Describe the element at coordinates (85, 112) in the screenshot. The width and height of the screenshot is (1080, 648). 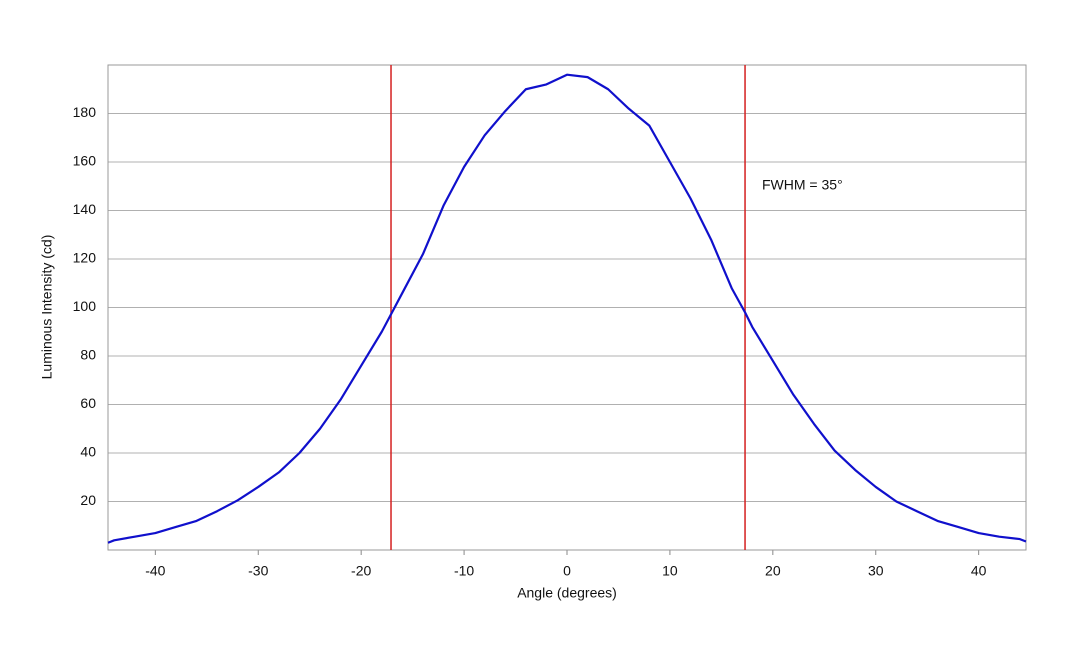
I see `y-tick-label: 180` at that location.